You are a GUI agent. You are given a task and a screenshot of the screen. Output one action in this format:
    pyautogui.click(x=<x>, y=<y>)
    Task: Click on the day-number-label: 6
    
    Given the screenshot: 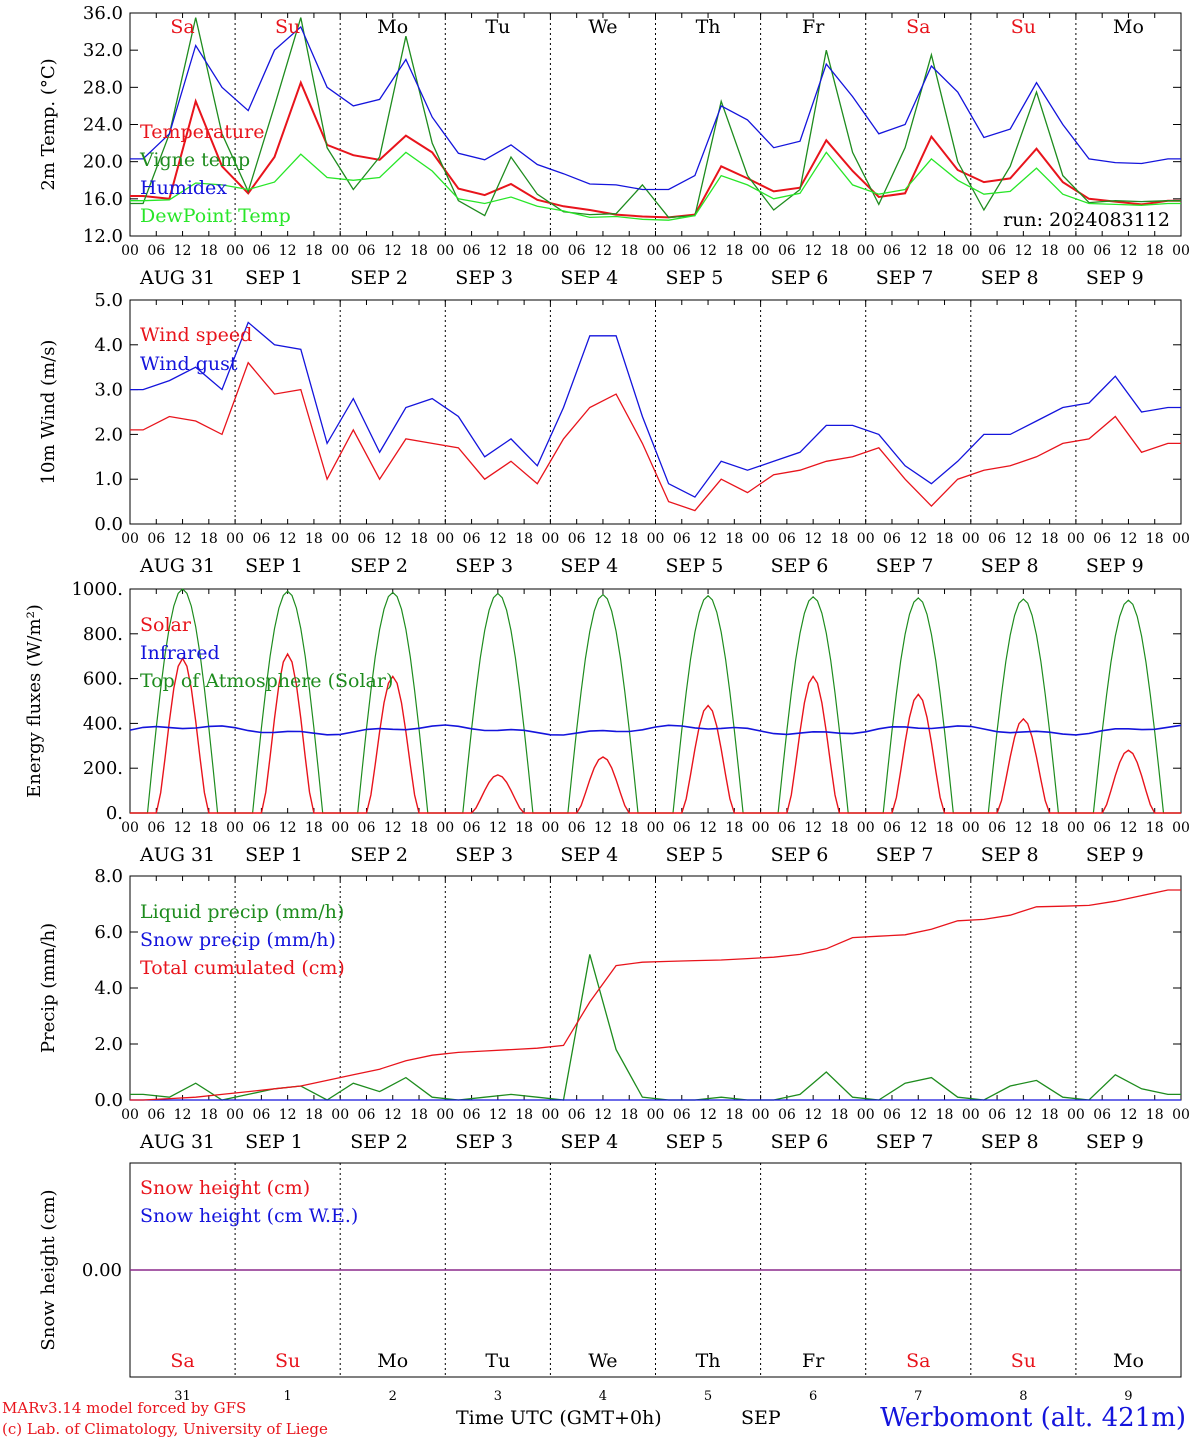 What is the action you would take?
    pyautogui.click(x=813, y=1396)
    